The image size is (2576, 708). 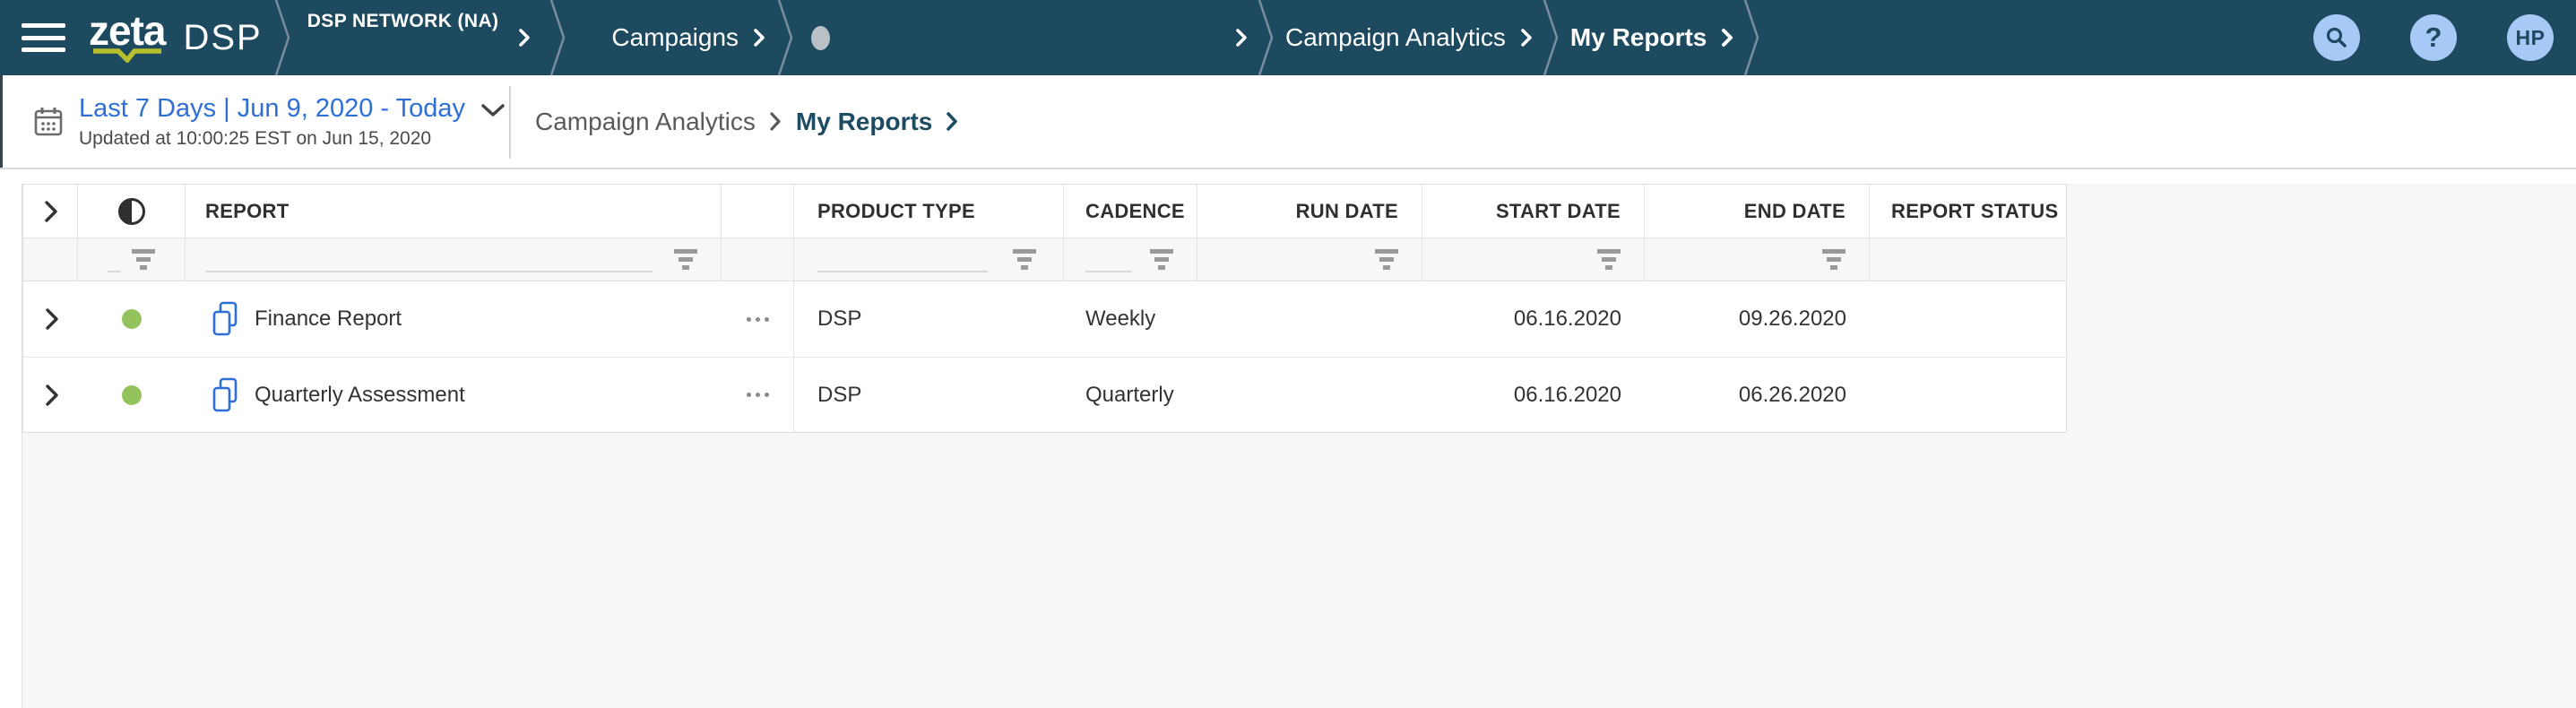 What do you see at coordinates (758, 259) in the screenshot?
I see `filter-cell-actions` at bounding box center [758, 259].